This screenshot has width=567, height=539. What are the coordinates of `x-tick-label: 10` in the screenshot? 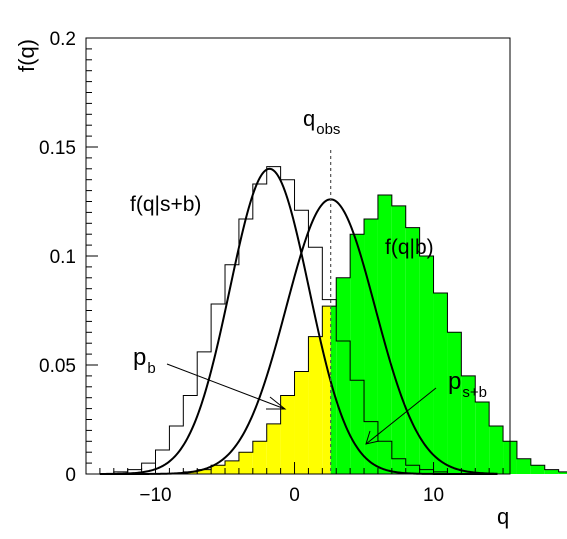 It's located at (433, 495).